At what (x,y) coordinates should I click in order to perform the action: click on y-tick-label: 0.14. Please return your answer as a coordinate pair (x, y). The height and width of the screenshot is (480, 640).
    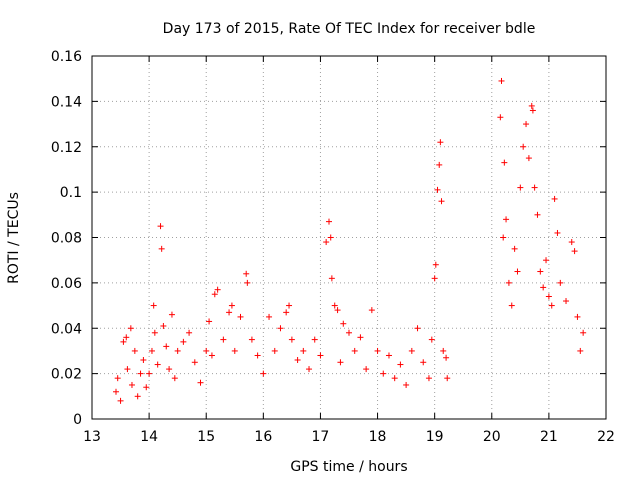
    Looking at the image, I should click on (66, 102).